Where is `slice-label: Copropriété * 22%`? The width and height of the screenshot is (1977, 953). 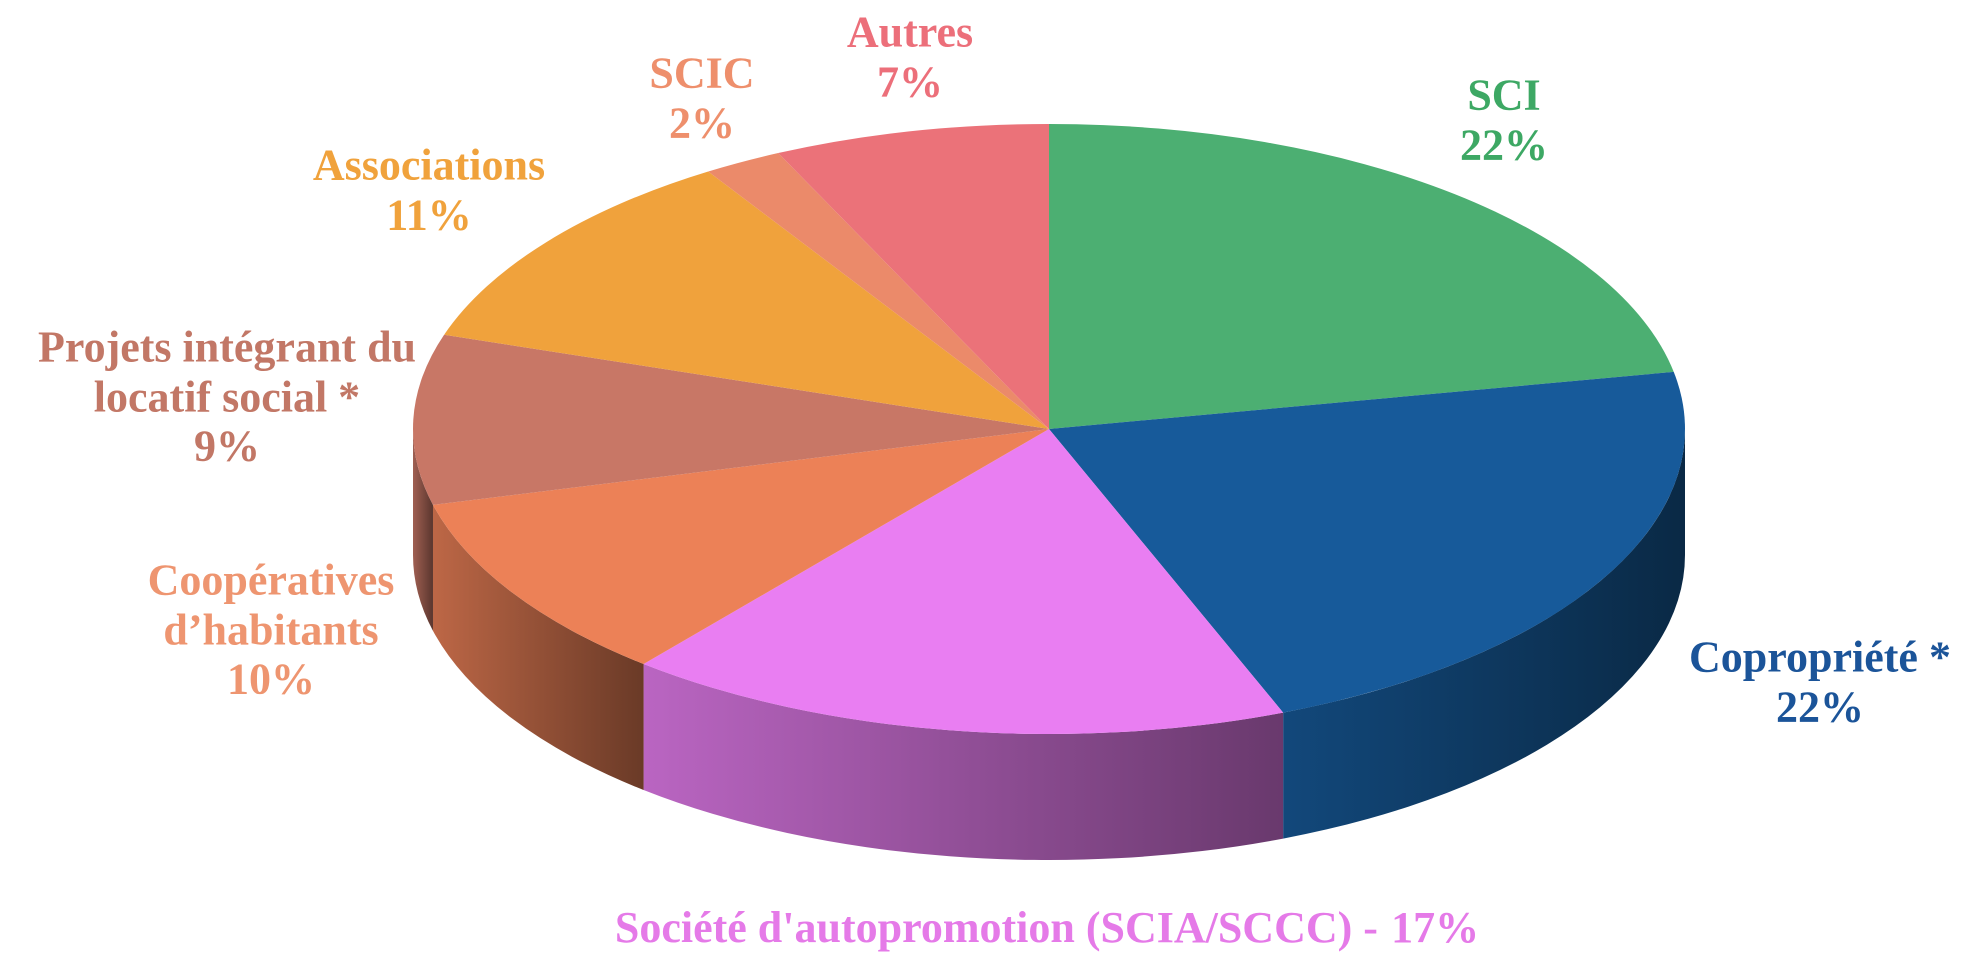
slice-label: Copropriété * 22% is located at coordinates (1808, 681).